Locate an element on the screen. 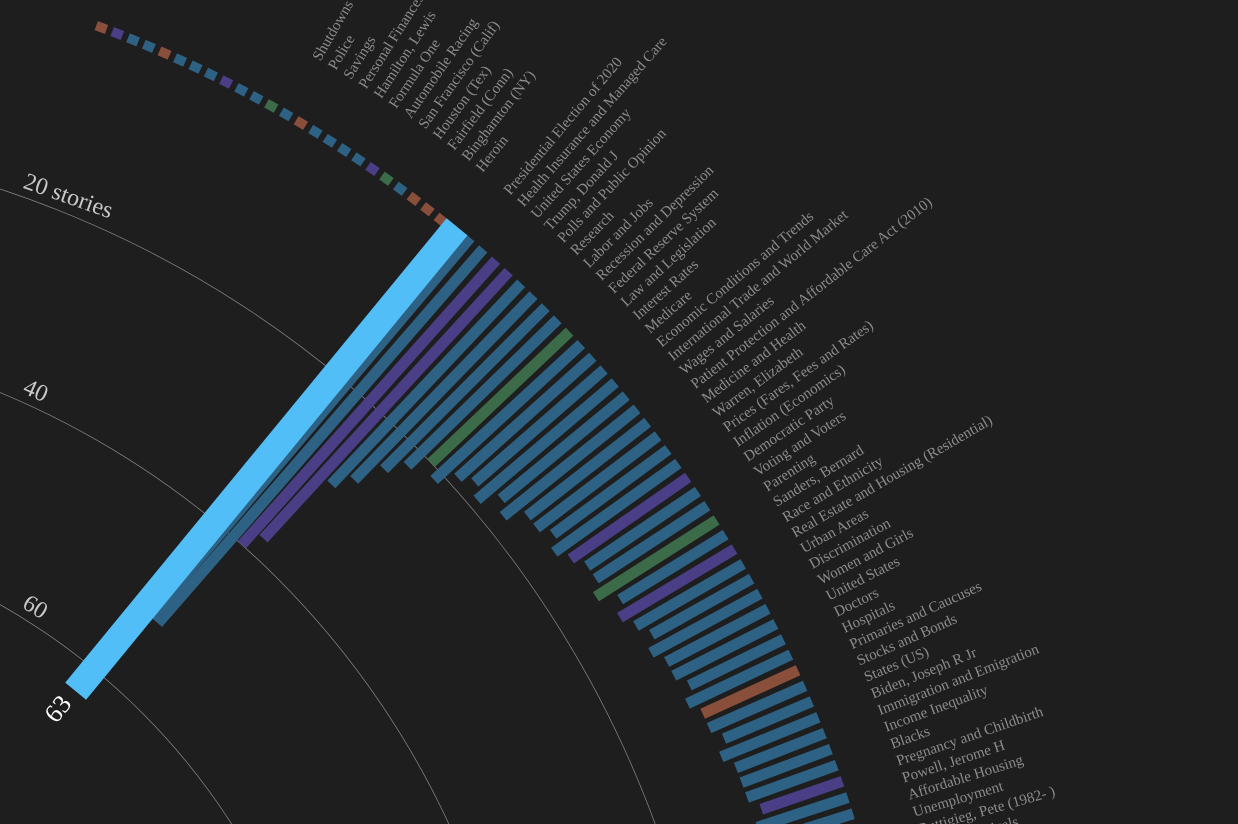 The image size is (1238, 824). ring-label: 20 stories is located at coordinates (68, 196).